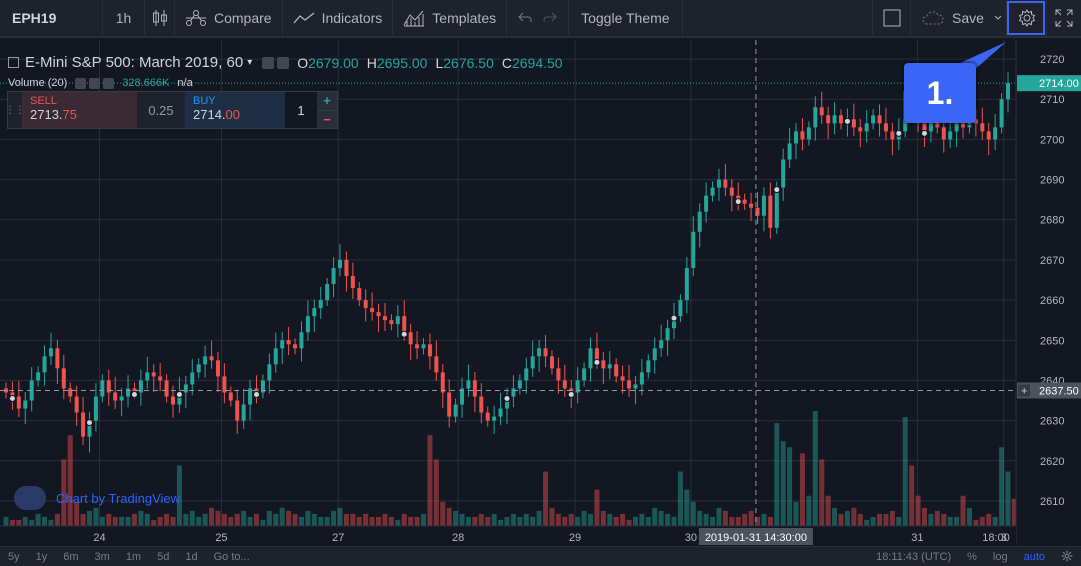  Describe the element at coordinates (738, 202) in the screenshot. I see `event-marker` at that location.